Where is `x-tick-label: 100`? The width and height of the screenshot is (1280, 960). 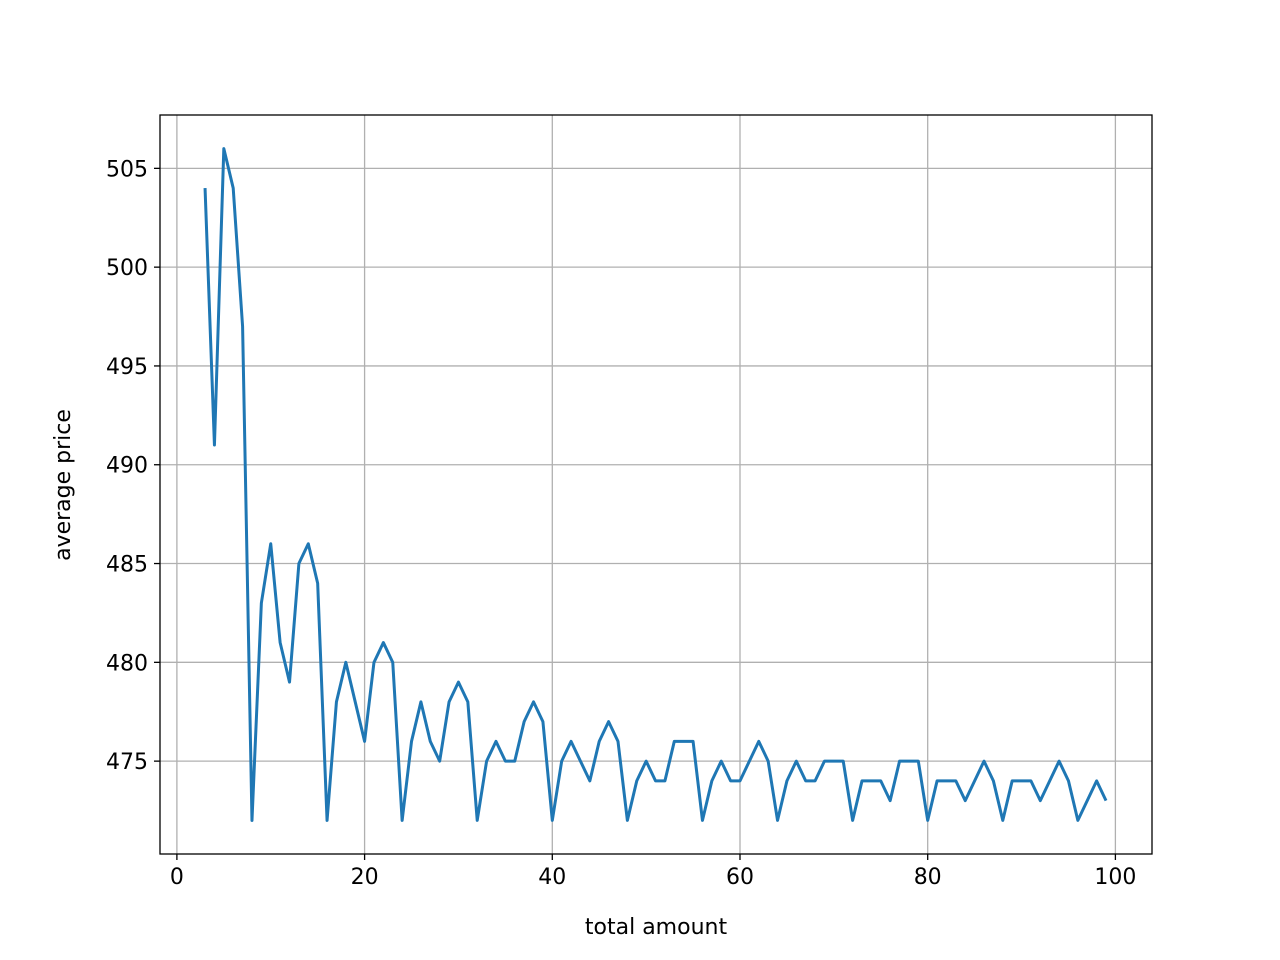 x-tick-label: 100 is located at coordinates (1115, 877).